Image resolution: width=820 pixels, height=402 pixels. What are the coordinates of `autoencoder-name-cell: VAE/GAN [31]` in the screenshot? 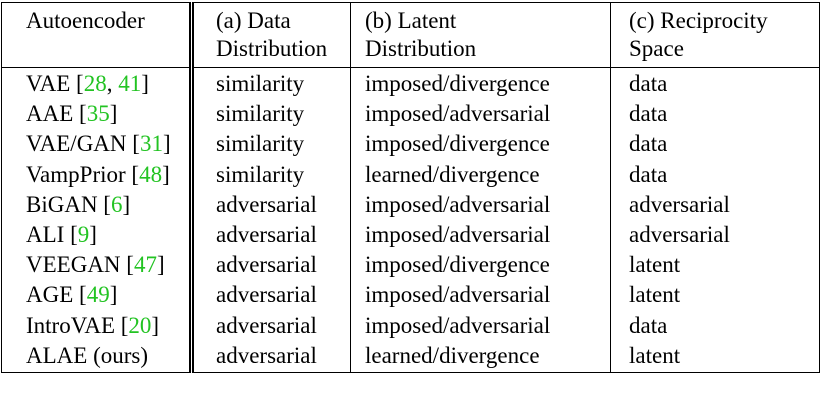 It's located at (97, 145).